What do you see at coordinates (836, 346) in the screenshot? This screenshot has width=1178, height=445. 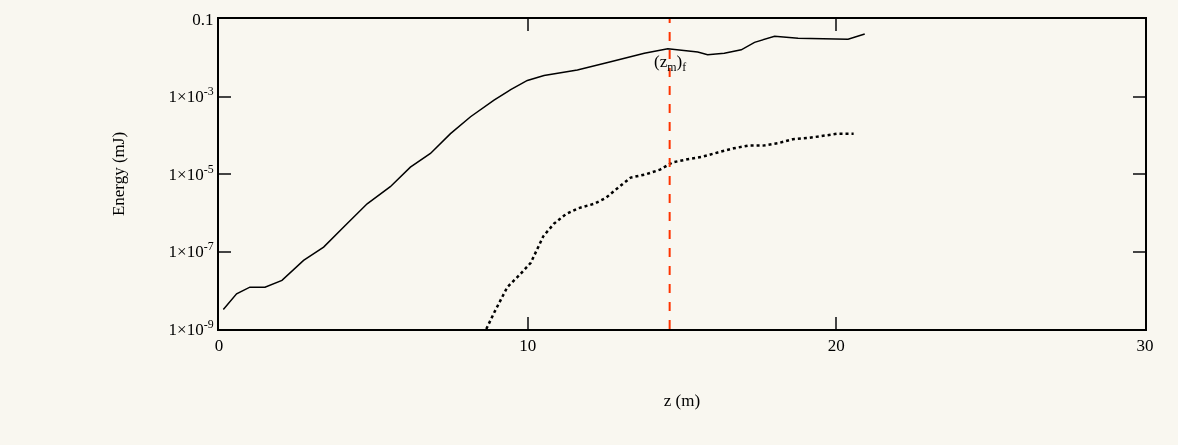 I see `x-tick-label: 20` at bounding box center [836, 346].